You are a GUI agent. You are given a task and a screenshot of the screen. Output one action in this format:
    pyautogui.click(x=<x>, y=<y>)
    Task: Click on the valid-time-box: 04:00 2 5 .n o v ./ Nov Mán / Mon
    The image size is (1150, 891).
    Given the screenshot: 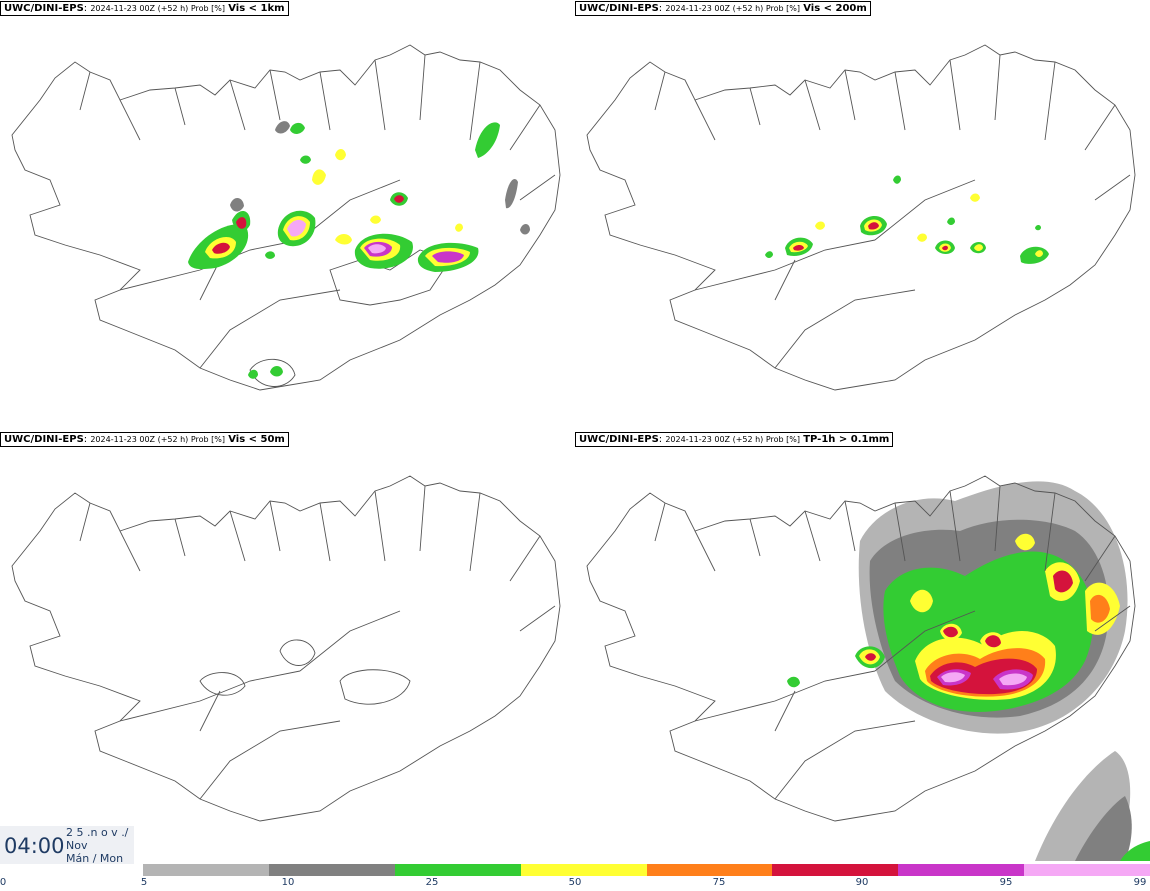 What is the action you would take?
    pyautogui.click(x=67, y=845)
    